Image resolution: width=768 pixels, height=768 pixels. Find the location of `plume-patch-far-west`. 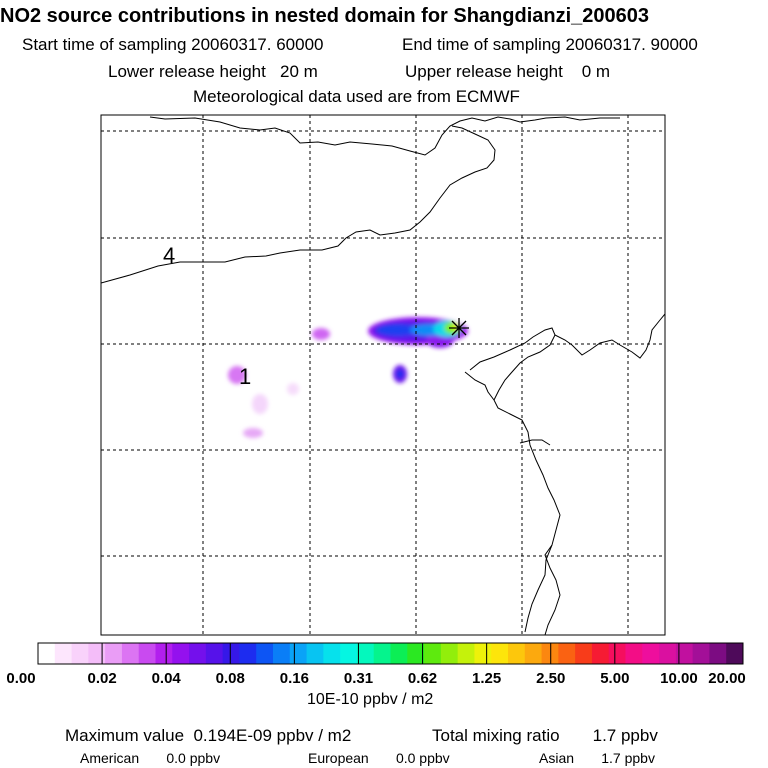

plume-patch-far-west is located at coordinates (237, 375).